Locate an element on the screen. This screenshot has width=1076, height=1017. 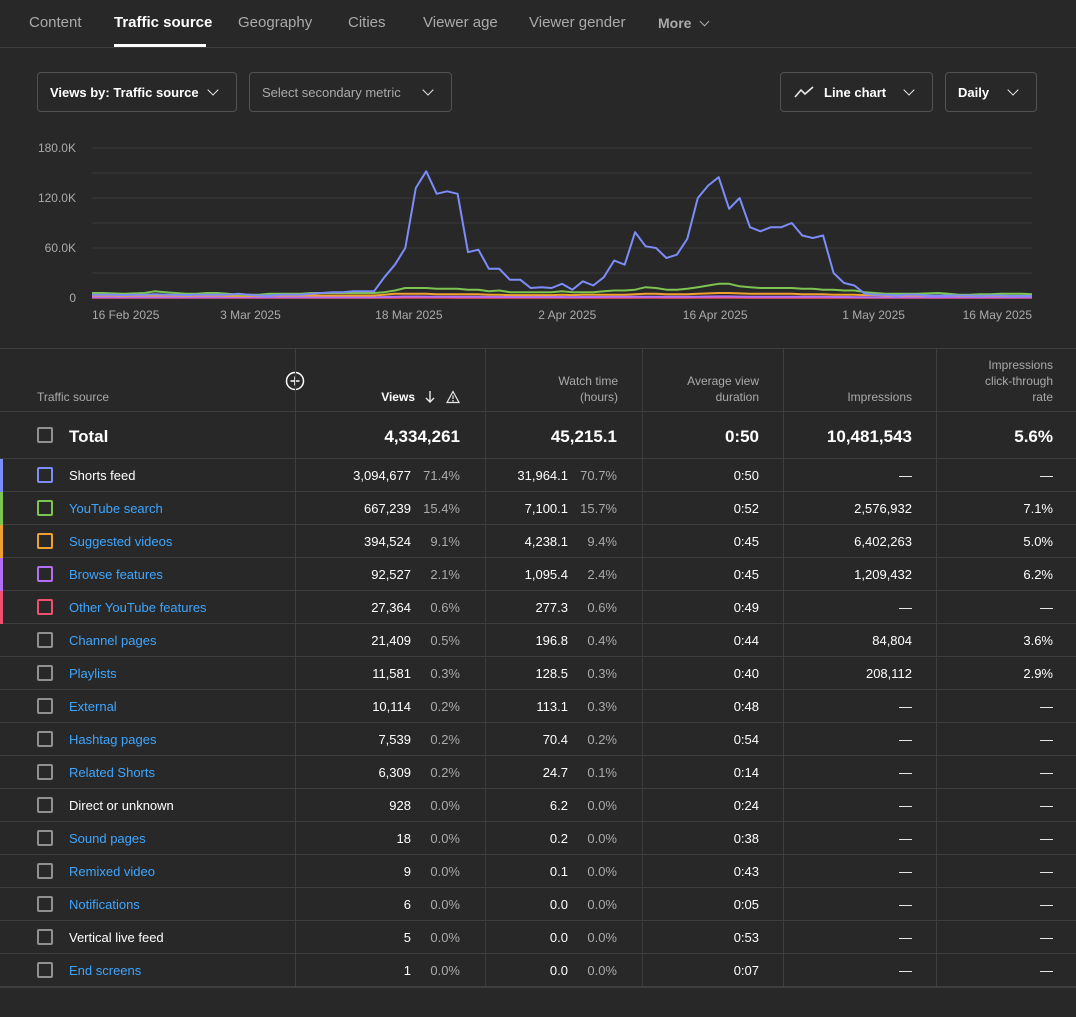
sort-descending-icon is located at coordinates (430, 397).